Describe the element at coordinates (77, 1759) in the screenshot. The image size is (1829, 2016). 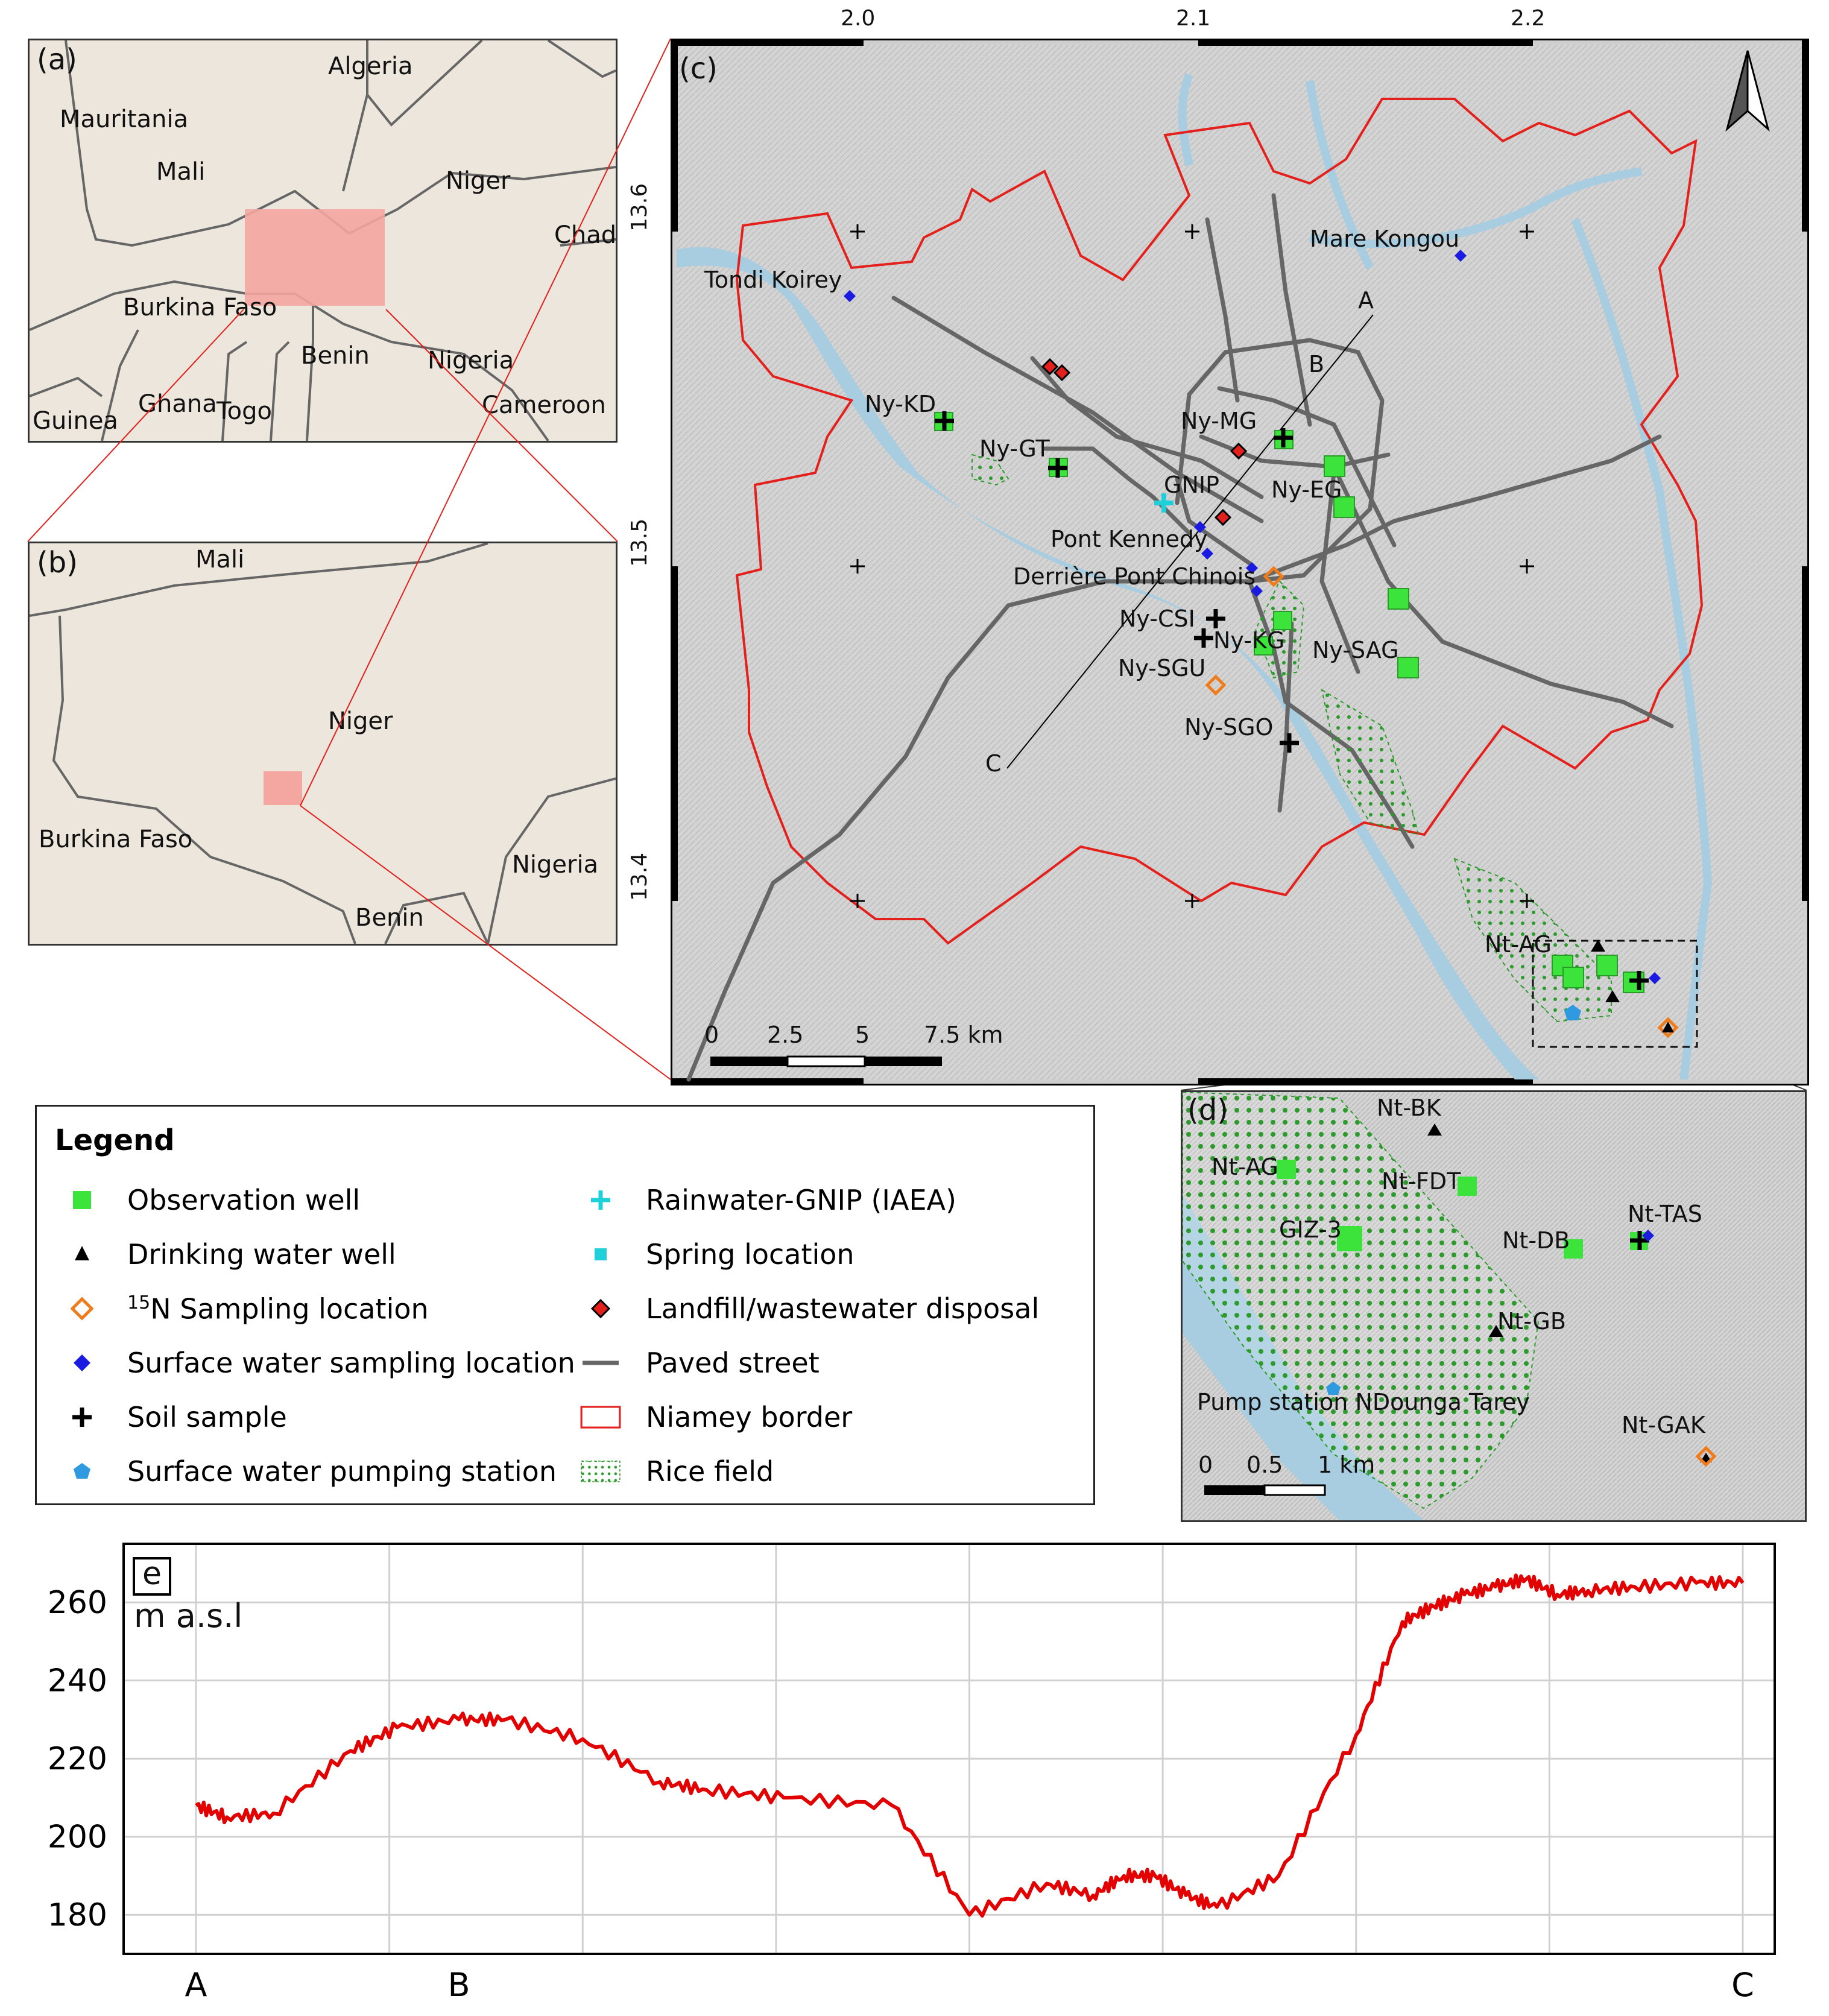
I see `y-tick-label: 220` at that location.